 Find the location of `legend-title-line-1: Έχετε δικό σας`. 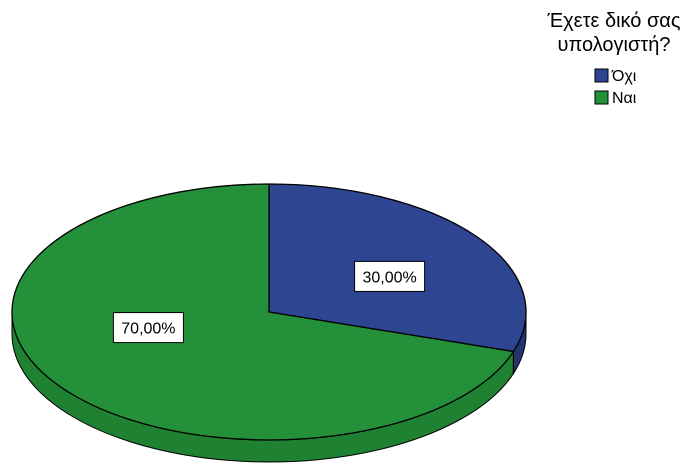

legend-title-line-1: Έχετε δικό σας is located at coordinates (613, 21).